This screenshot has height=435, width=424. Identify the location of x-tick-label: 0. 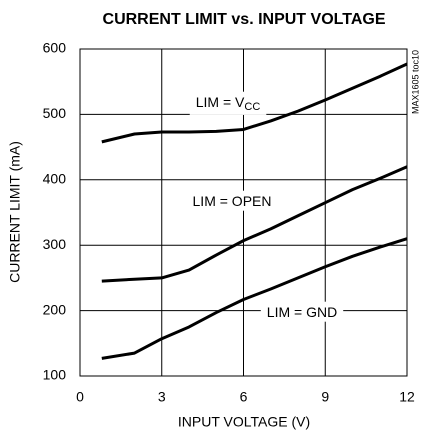
(80, 397).